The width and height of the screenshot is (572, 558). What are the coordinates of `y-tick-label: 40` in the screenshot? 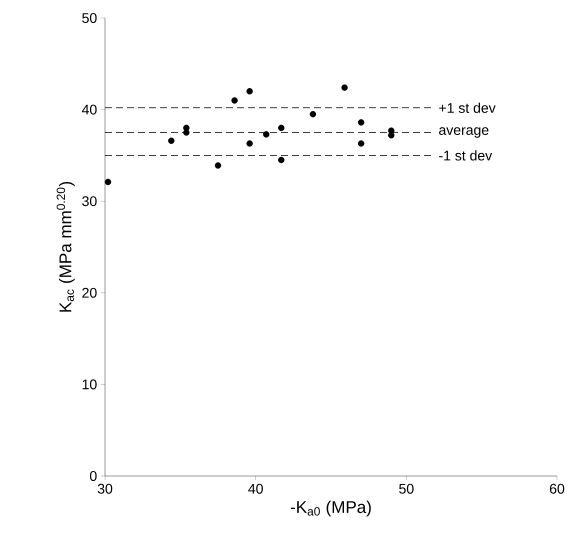 It's located at (89, 109).